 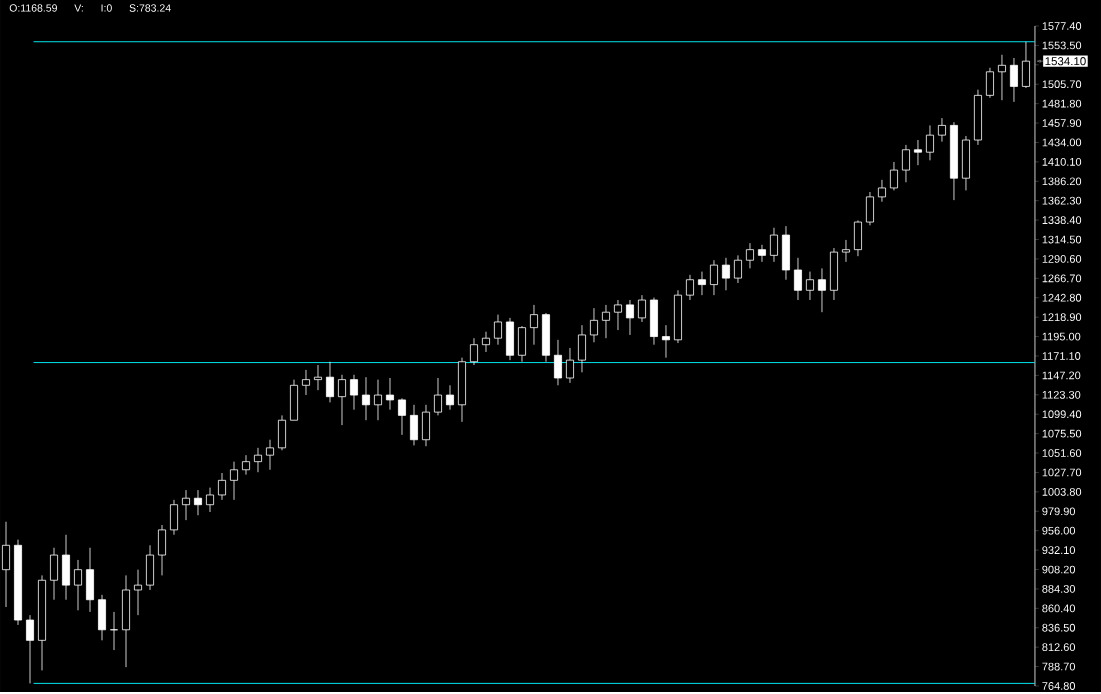 I want to click on text: O:1168.59, so click(x=33, y=8).